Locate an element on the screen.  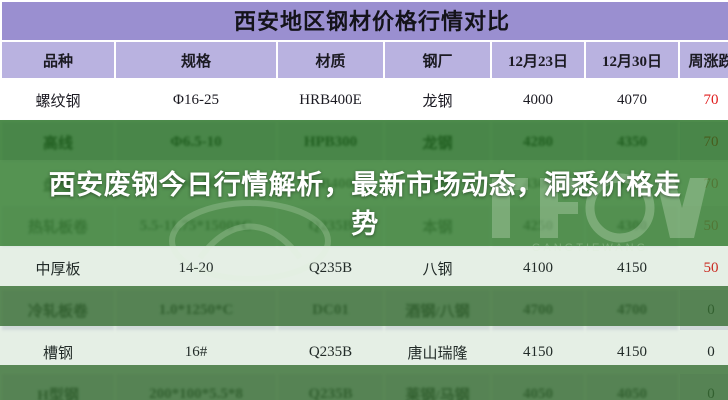
cell-variety: 槽钢 is located at coordinates (58, 352).